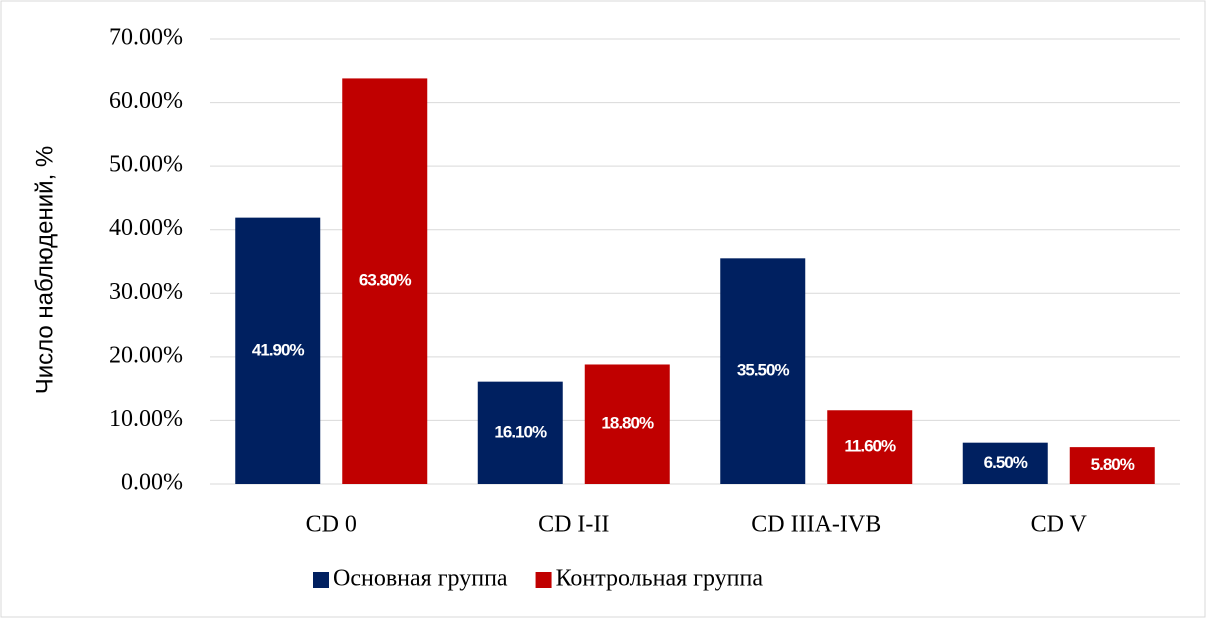 The height and width of the screenshot is (619, 1207). Describe the element at coordinates (146, 165) in the screenshot. I see `y-tick-label: 50.00%` at that location.